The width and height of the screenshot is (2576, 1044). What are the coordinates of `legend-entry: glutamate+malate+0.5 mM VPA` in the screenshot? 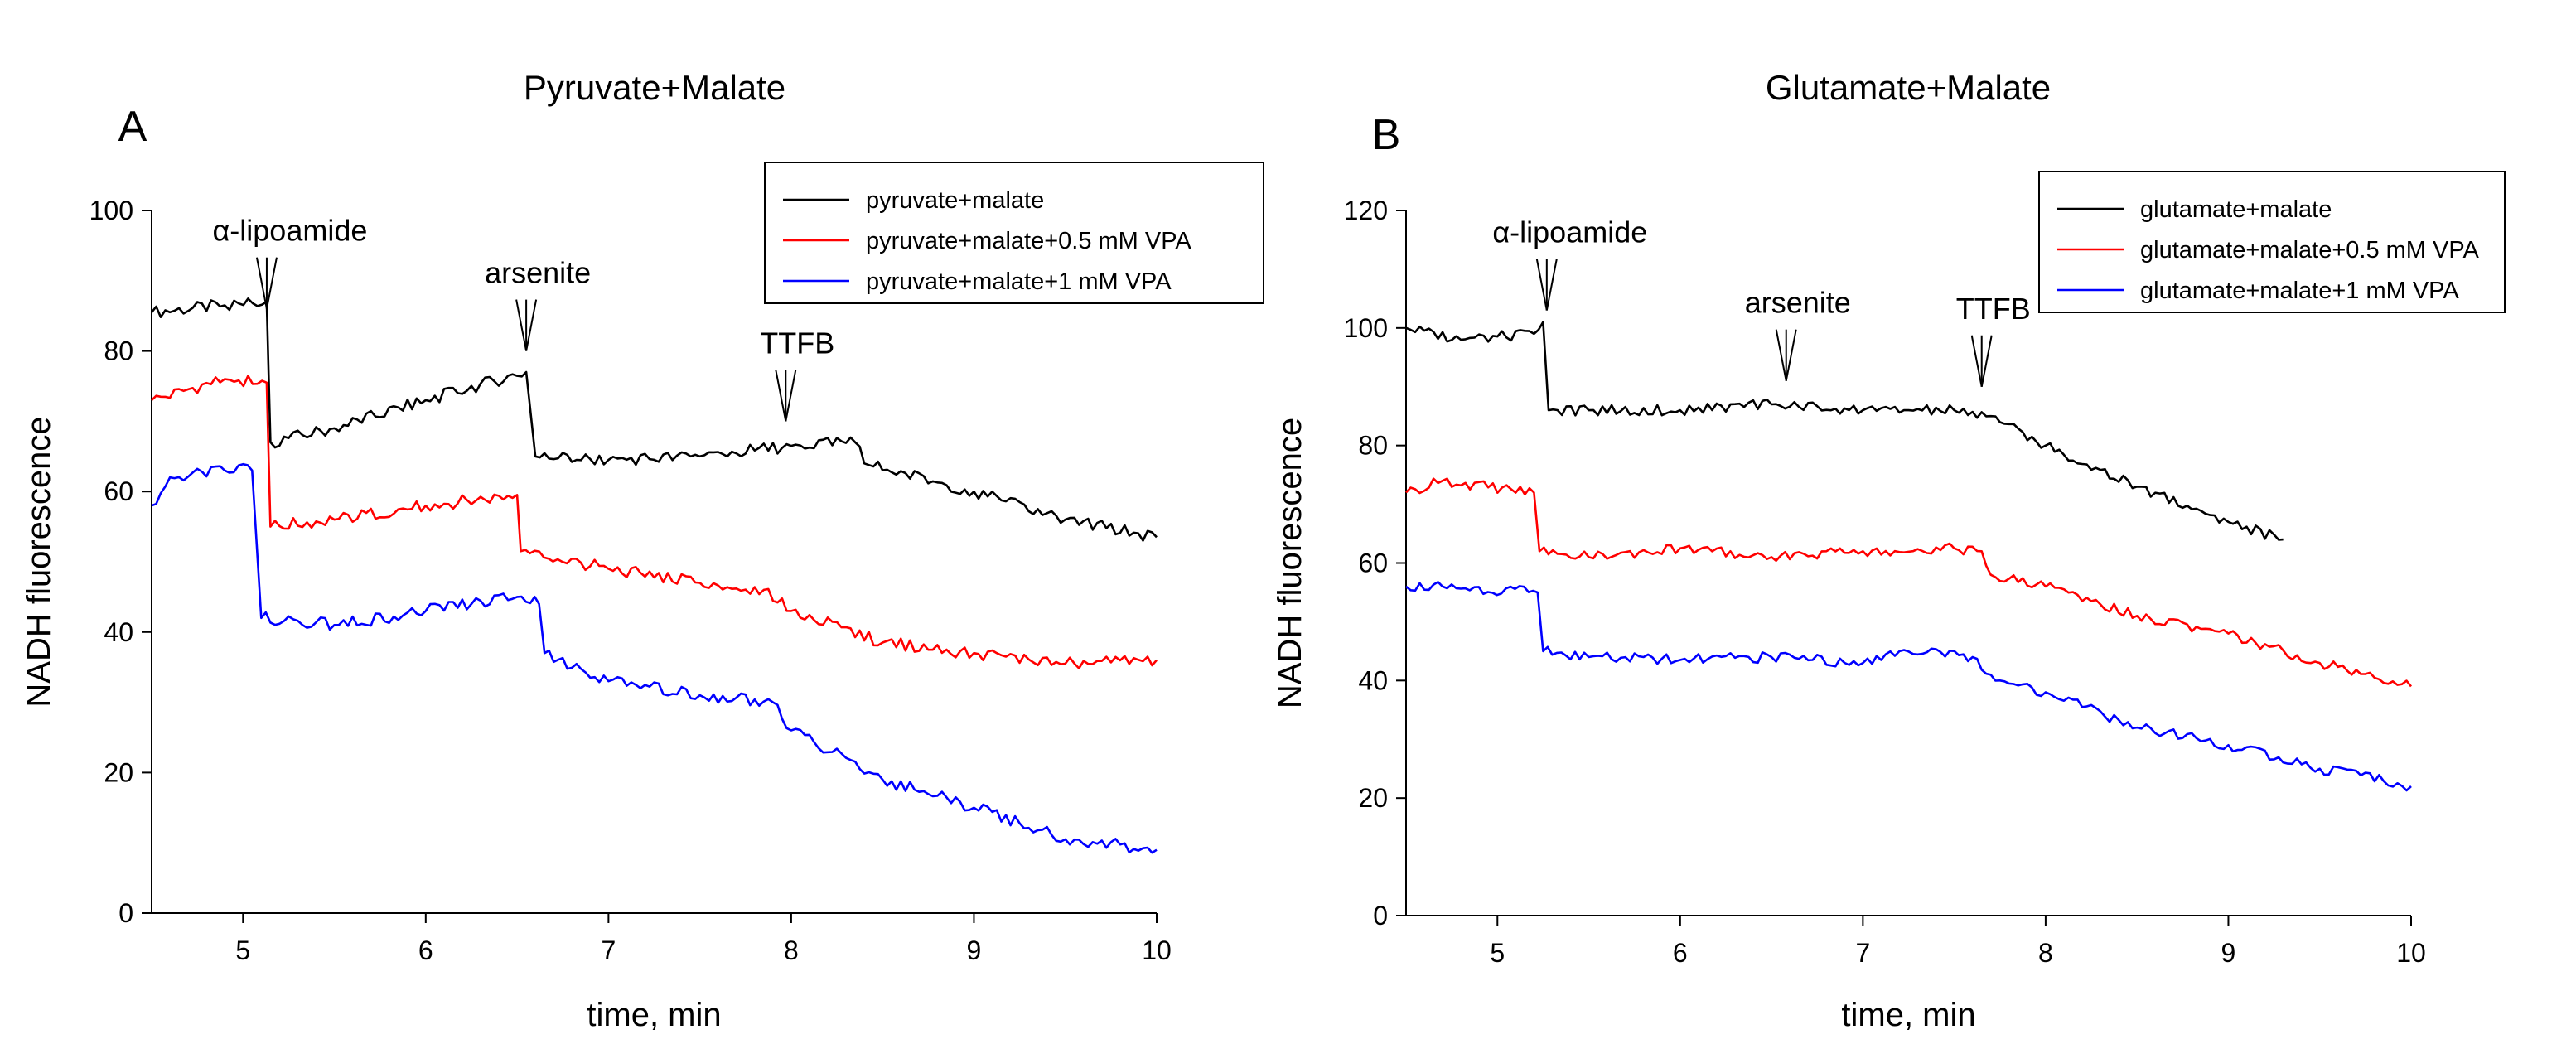 It's located at (2310, 250).